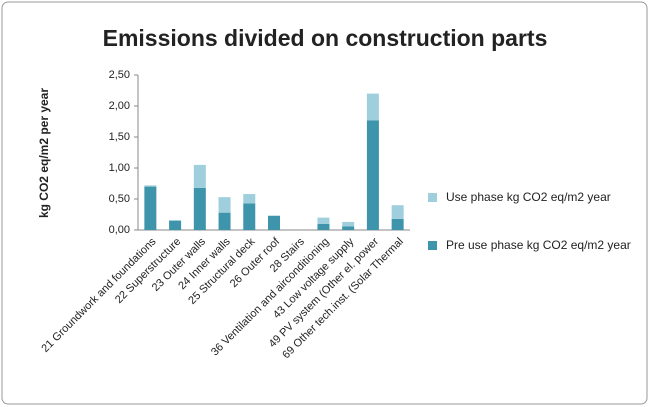 The image size is (650, 407). Describe the element at coordinates (528, 197) in the screenshot. I see `legend-label: Use phase kg CO2 eq/m2 year` at that location.